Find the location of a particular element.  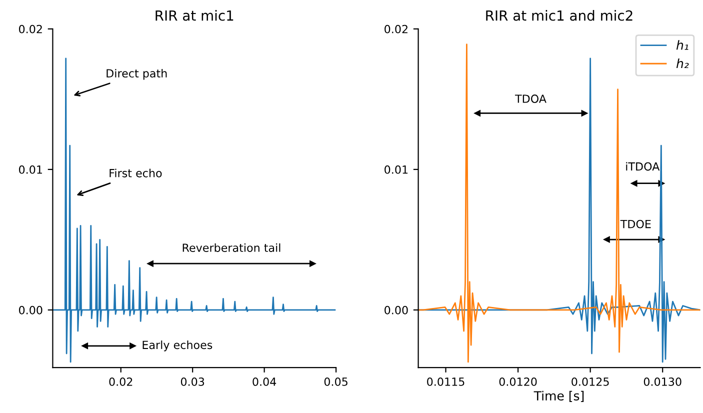

legend-label: h₁ is located at coordinates (682, 45).